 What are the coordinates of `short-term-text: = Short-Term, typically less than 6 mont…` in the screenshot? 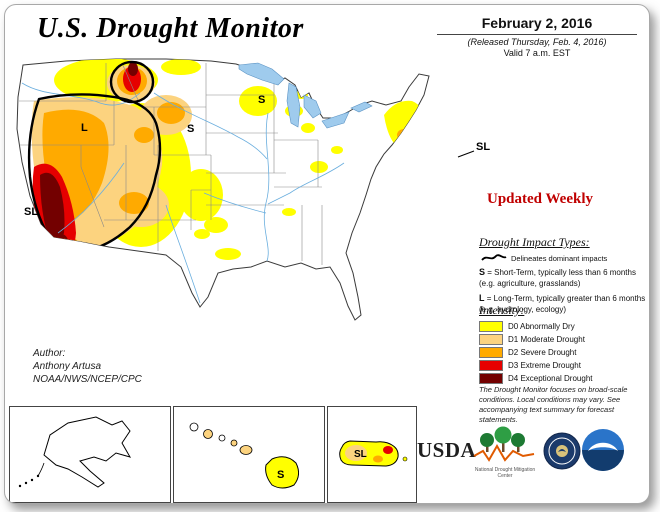 It's located at (557, 278).